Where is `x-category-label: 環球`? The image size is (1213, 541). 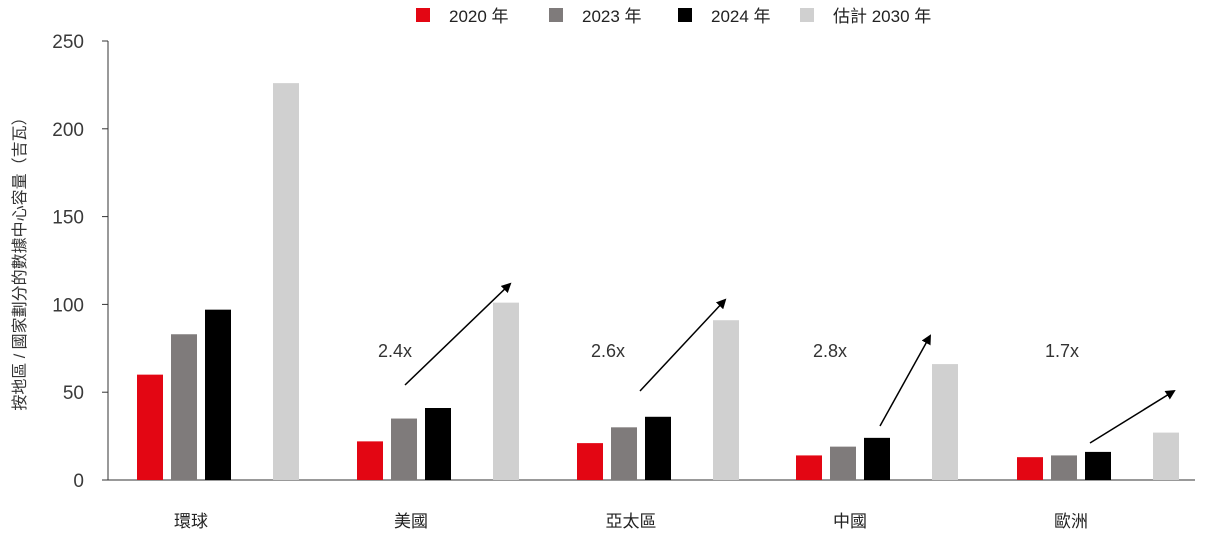 x-category-label: 環球 is located at coordinates (191, 521).